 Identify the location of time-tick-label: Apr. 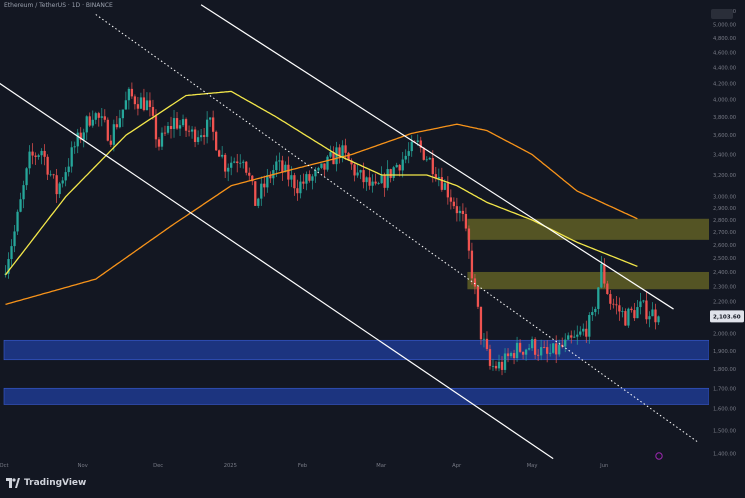
(457, 466).